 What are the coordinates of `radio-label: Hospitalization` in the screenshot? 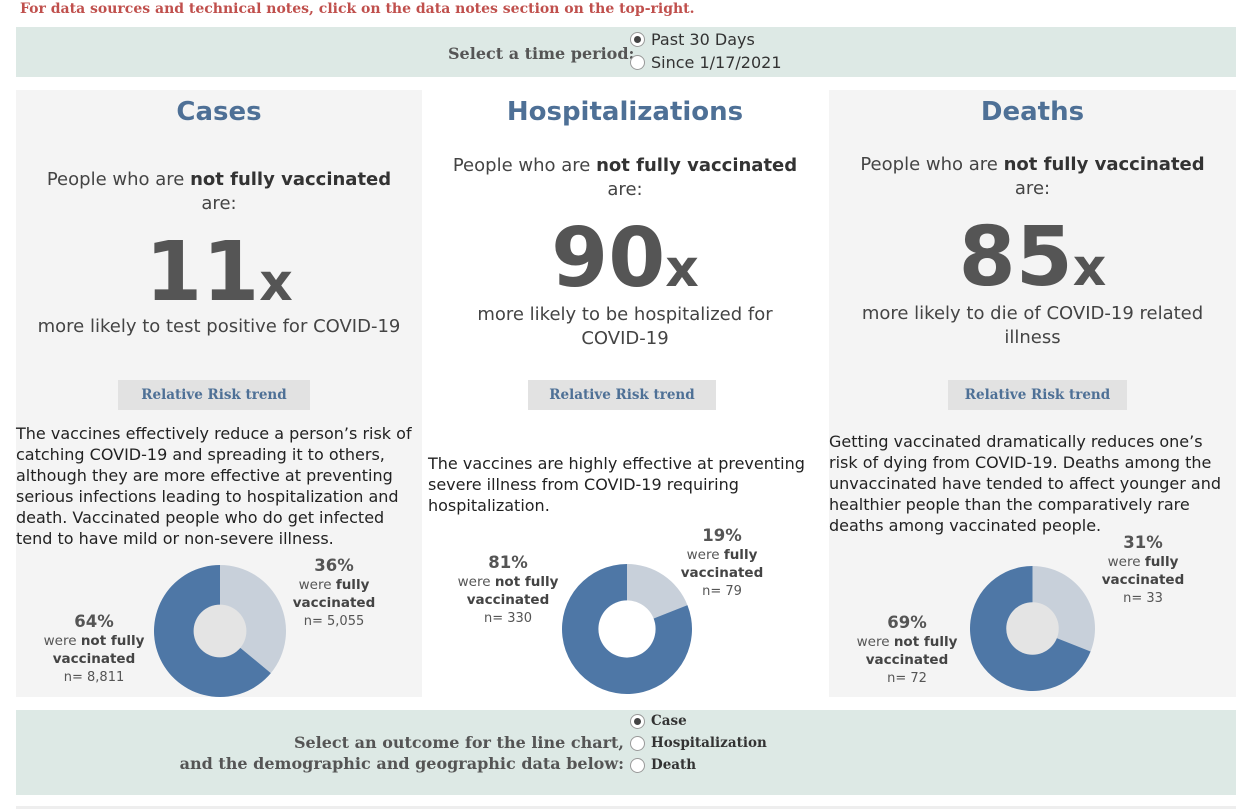 It's located at (709, 743).